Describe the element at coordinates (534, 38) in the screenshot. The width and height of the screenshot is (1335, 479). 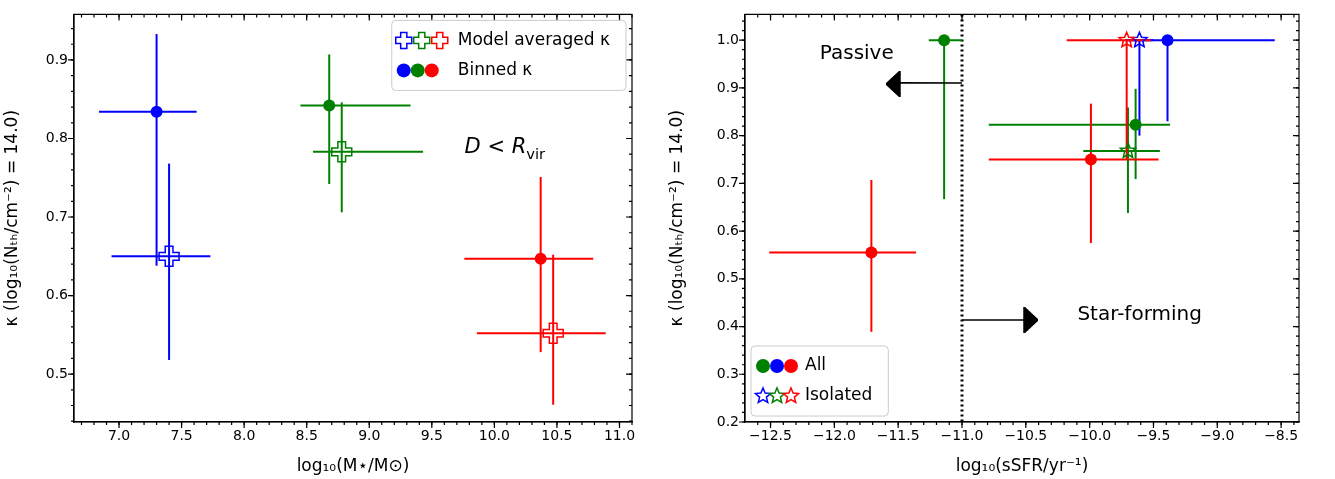
I see `legend-label: Model averaged κ` at that location.